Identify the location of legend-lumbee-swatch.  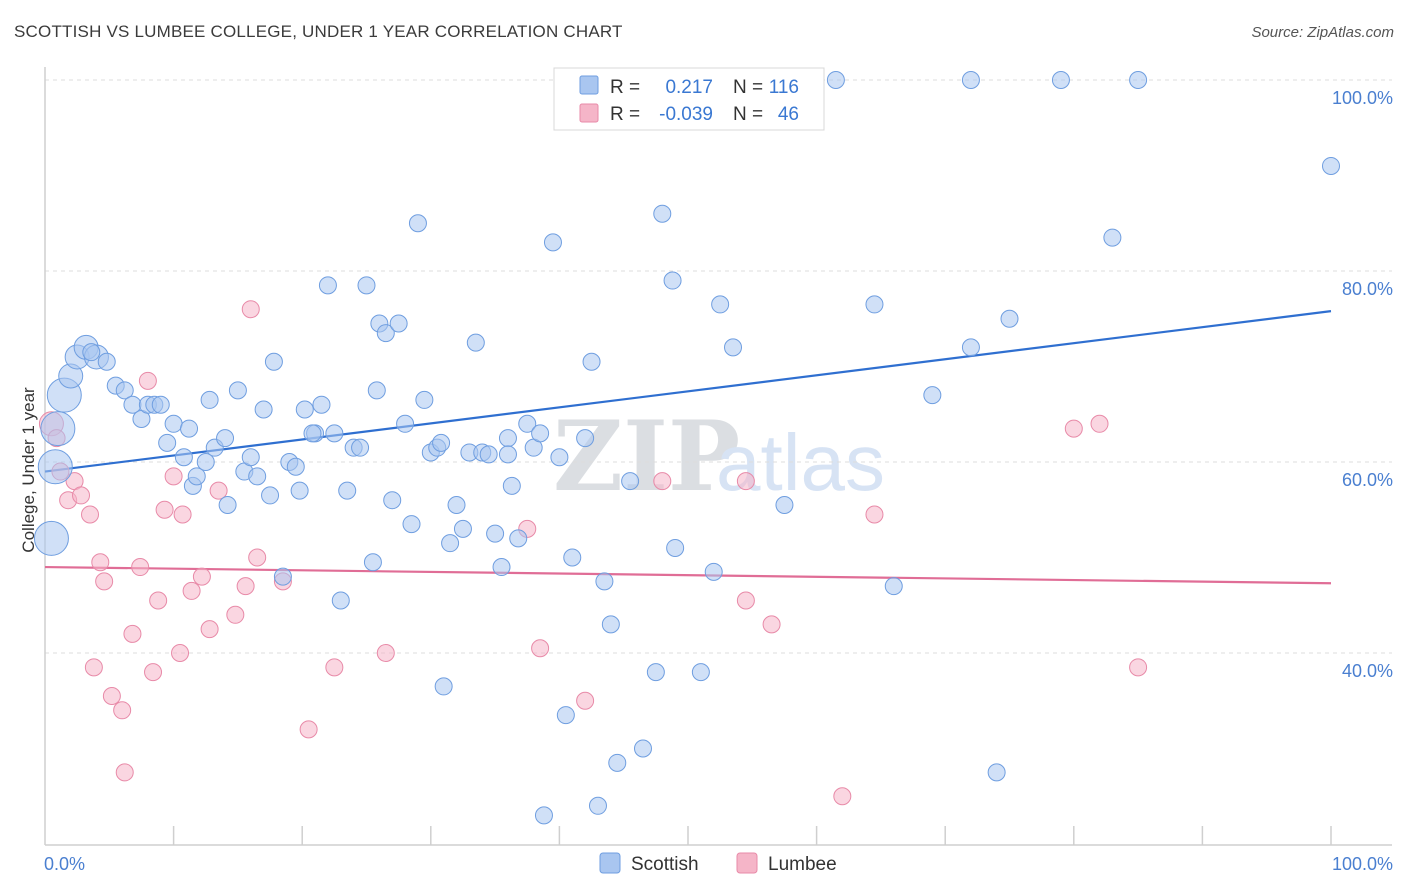
(747, 863).